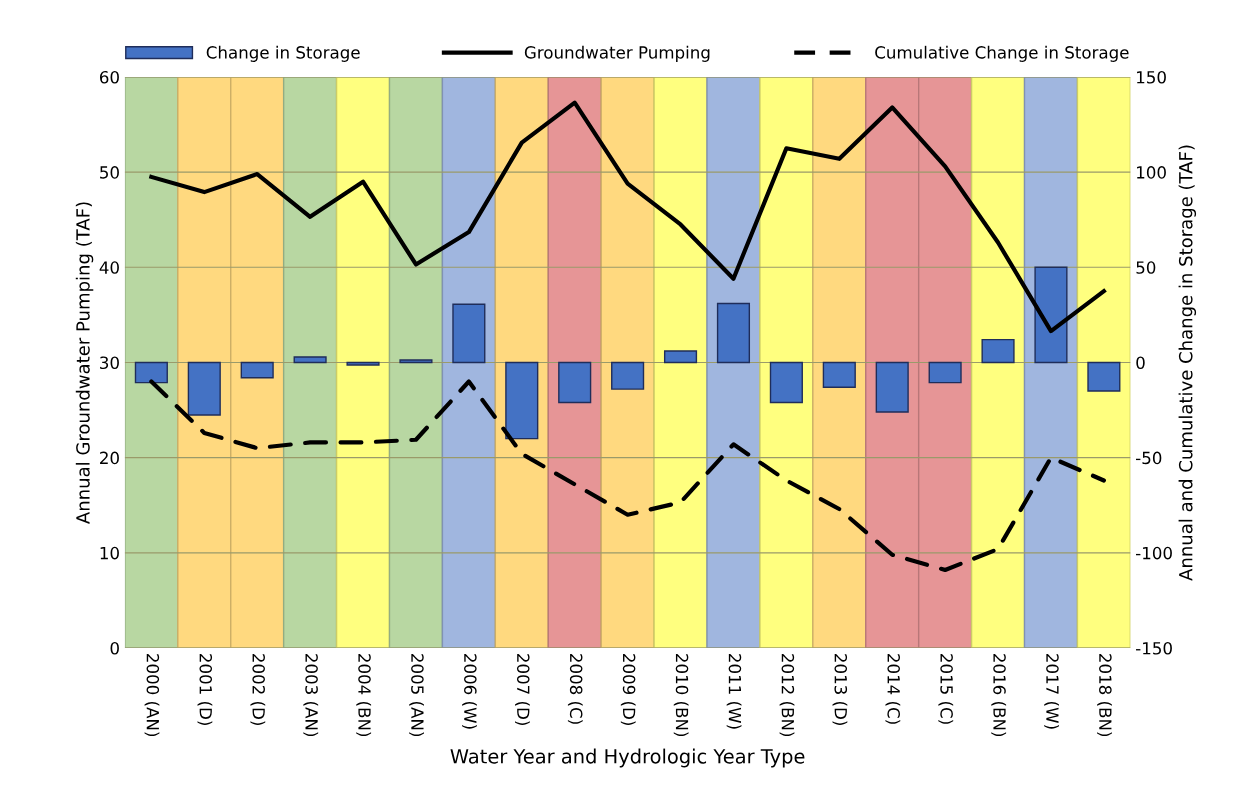 The image size is (1249, 810). Describe the element at coordinates (1146, 267) in the screenshot. I see `y2-tick-label: 50` at that location.